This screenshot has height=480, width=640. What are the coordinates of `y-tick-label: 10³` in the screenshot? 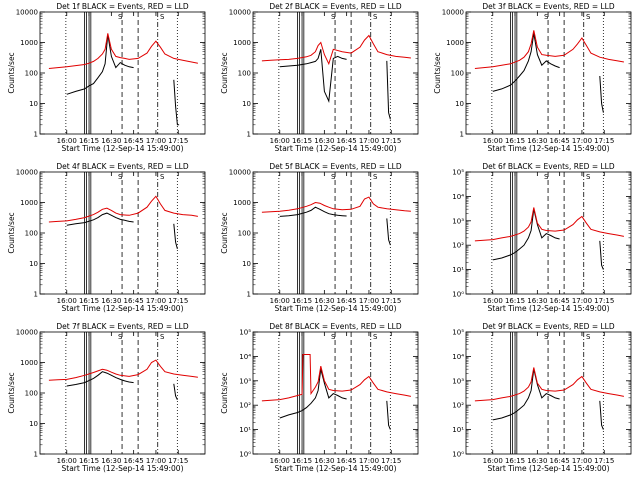 It's located at (458, 381).